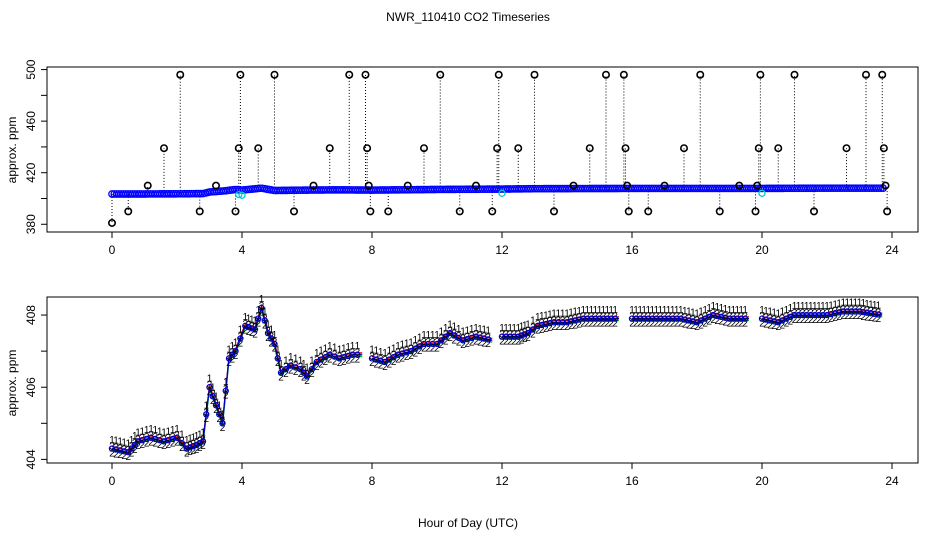 The height and width of the screenshot is (540, 936). What do you see at coordinates (504, 244) in the screenshot?
I see `top-x-axis: 0 4 8 12 16 20 24` at bounding box center [504, 244].